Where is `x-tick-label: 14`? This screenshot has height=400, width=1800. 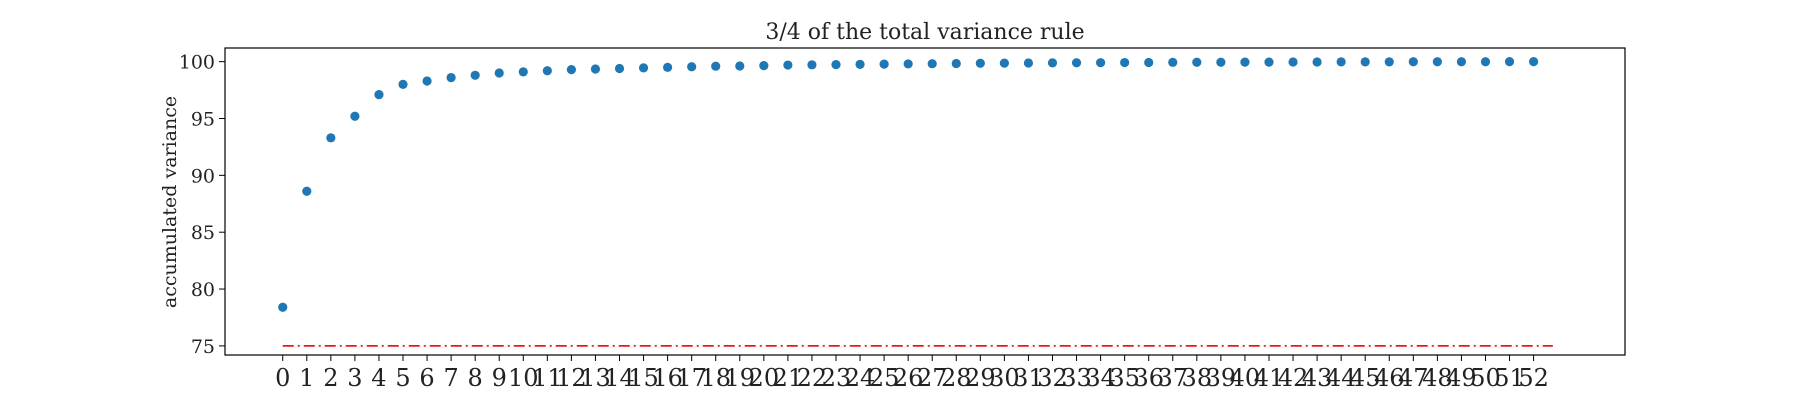 x-tick-label: 14 is located at coordinates (619, 378).